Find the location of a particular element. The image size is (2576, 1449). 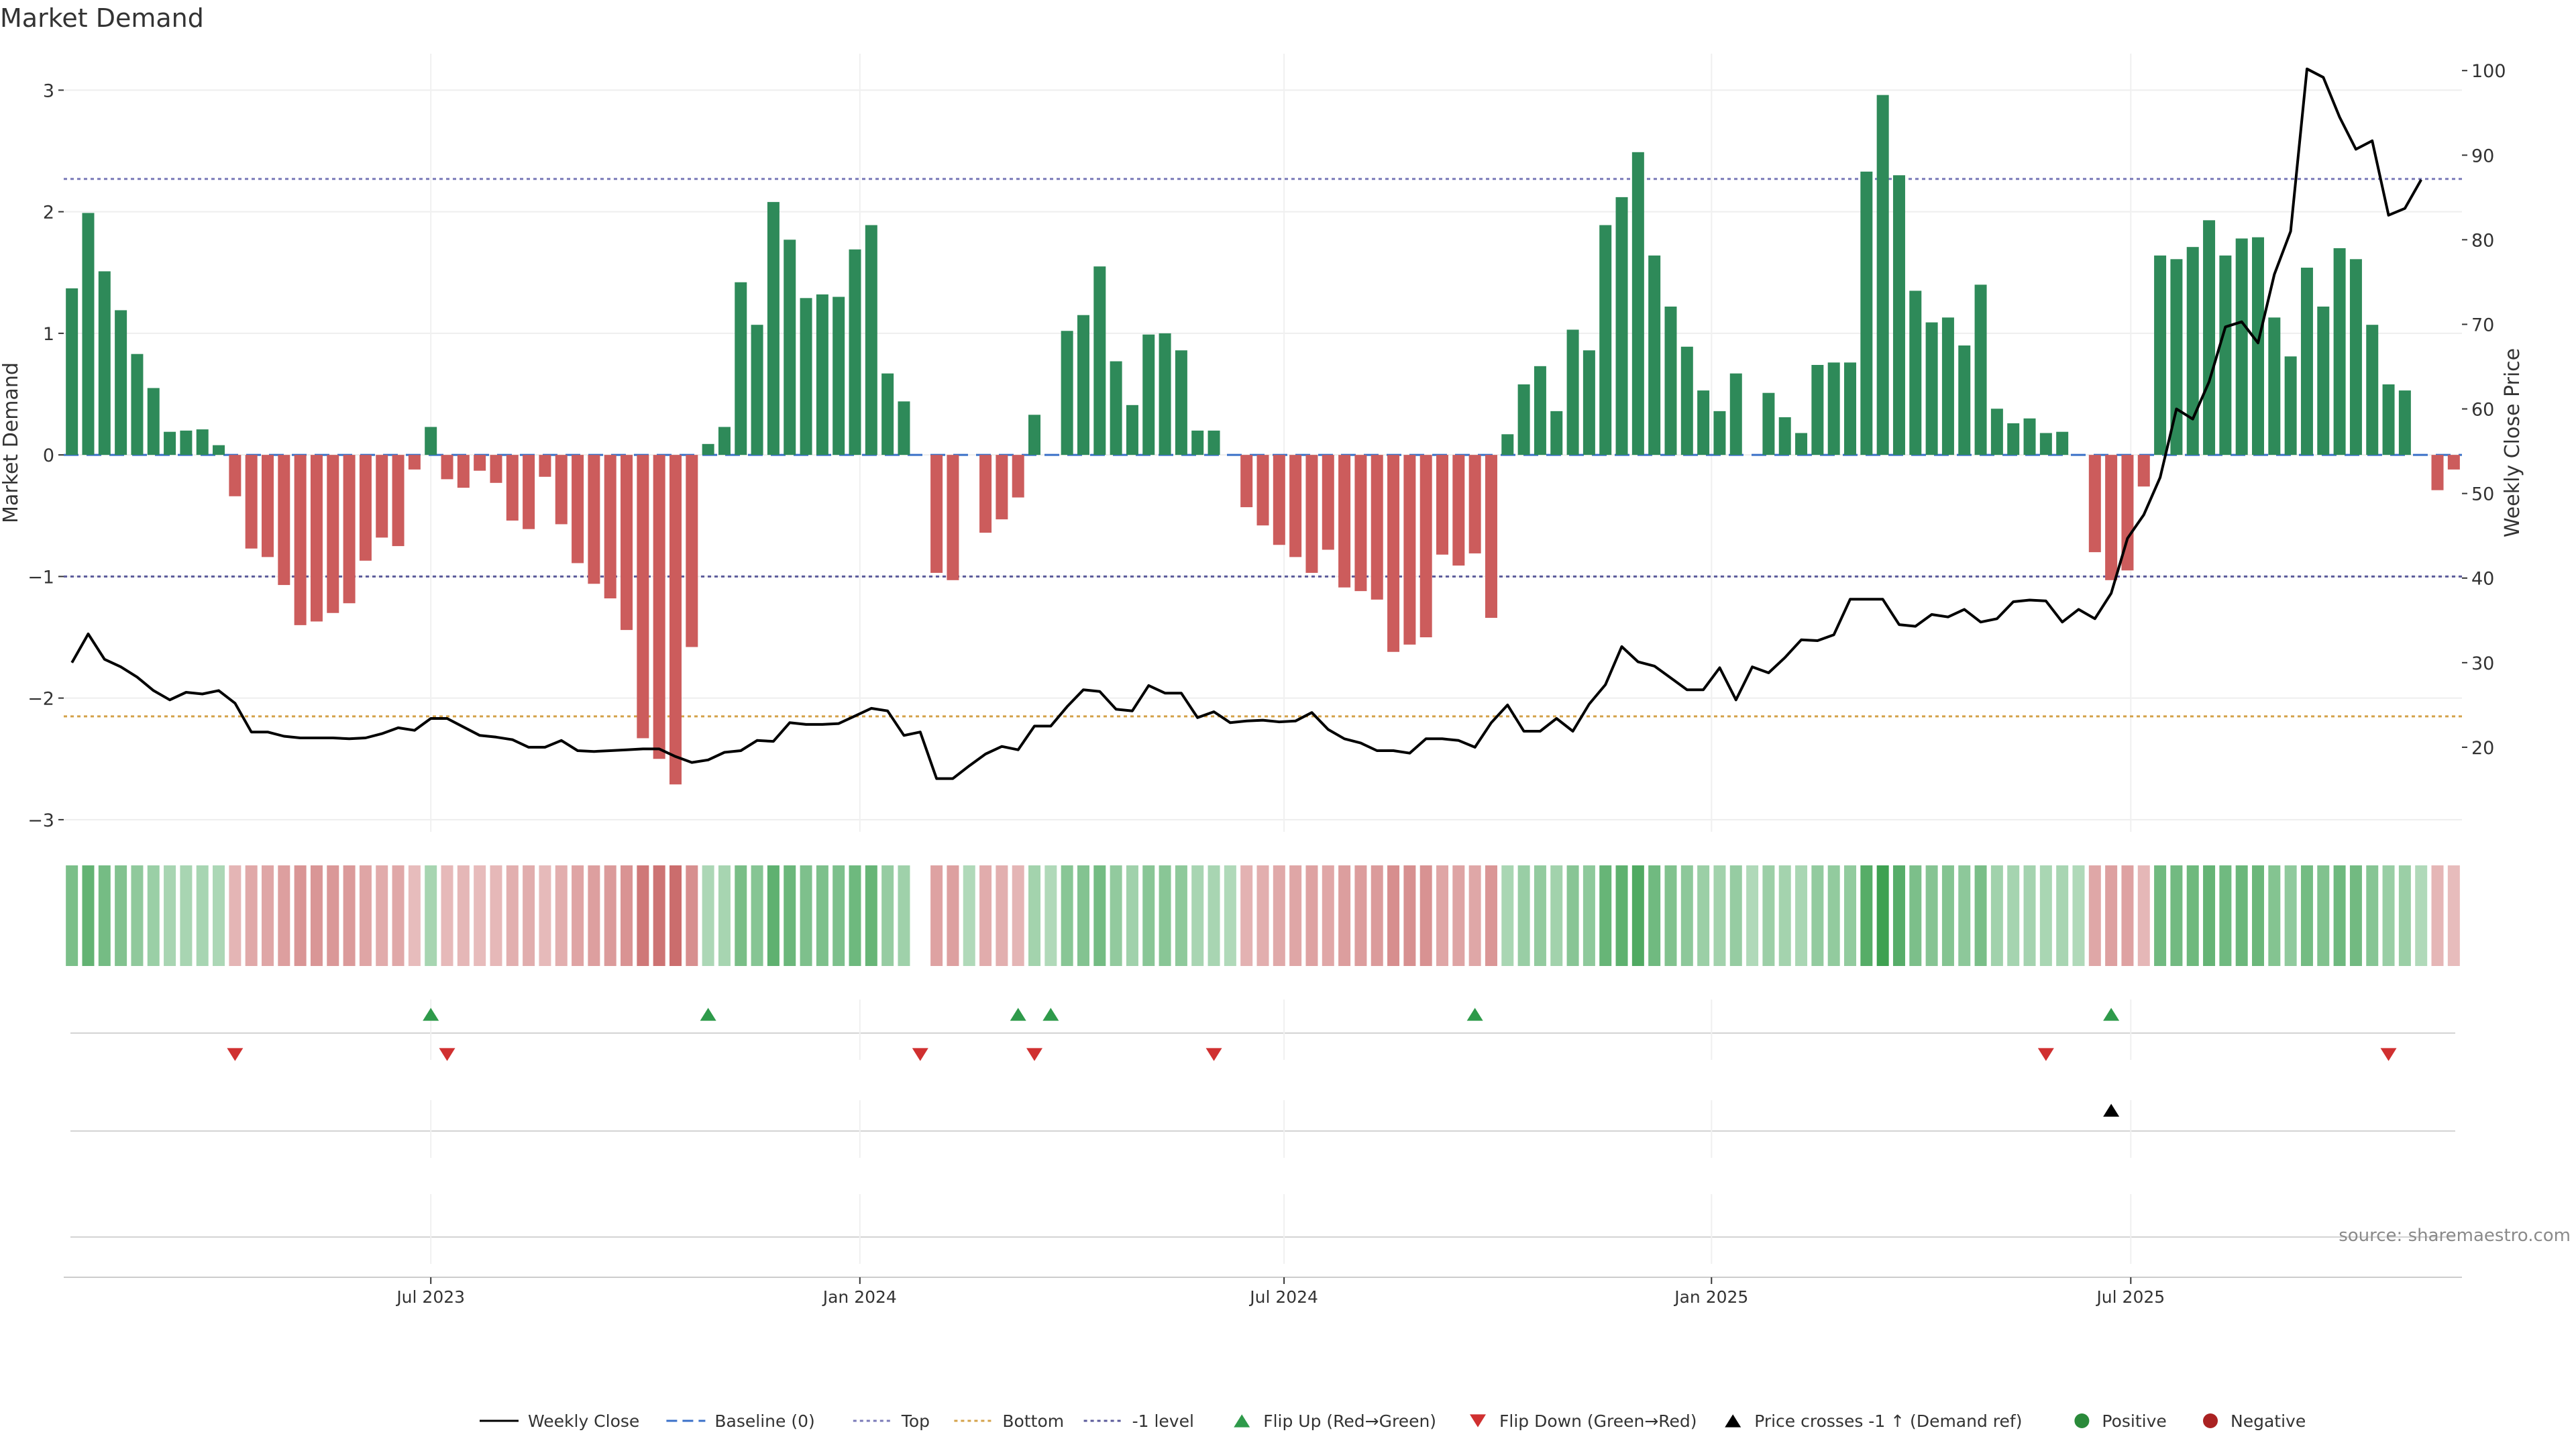

x-tick-label-2: Jul 2024 is located at coordinates (1283, 1297).